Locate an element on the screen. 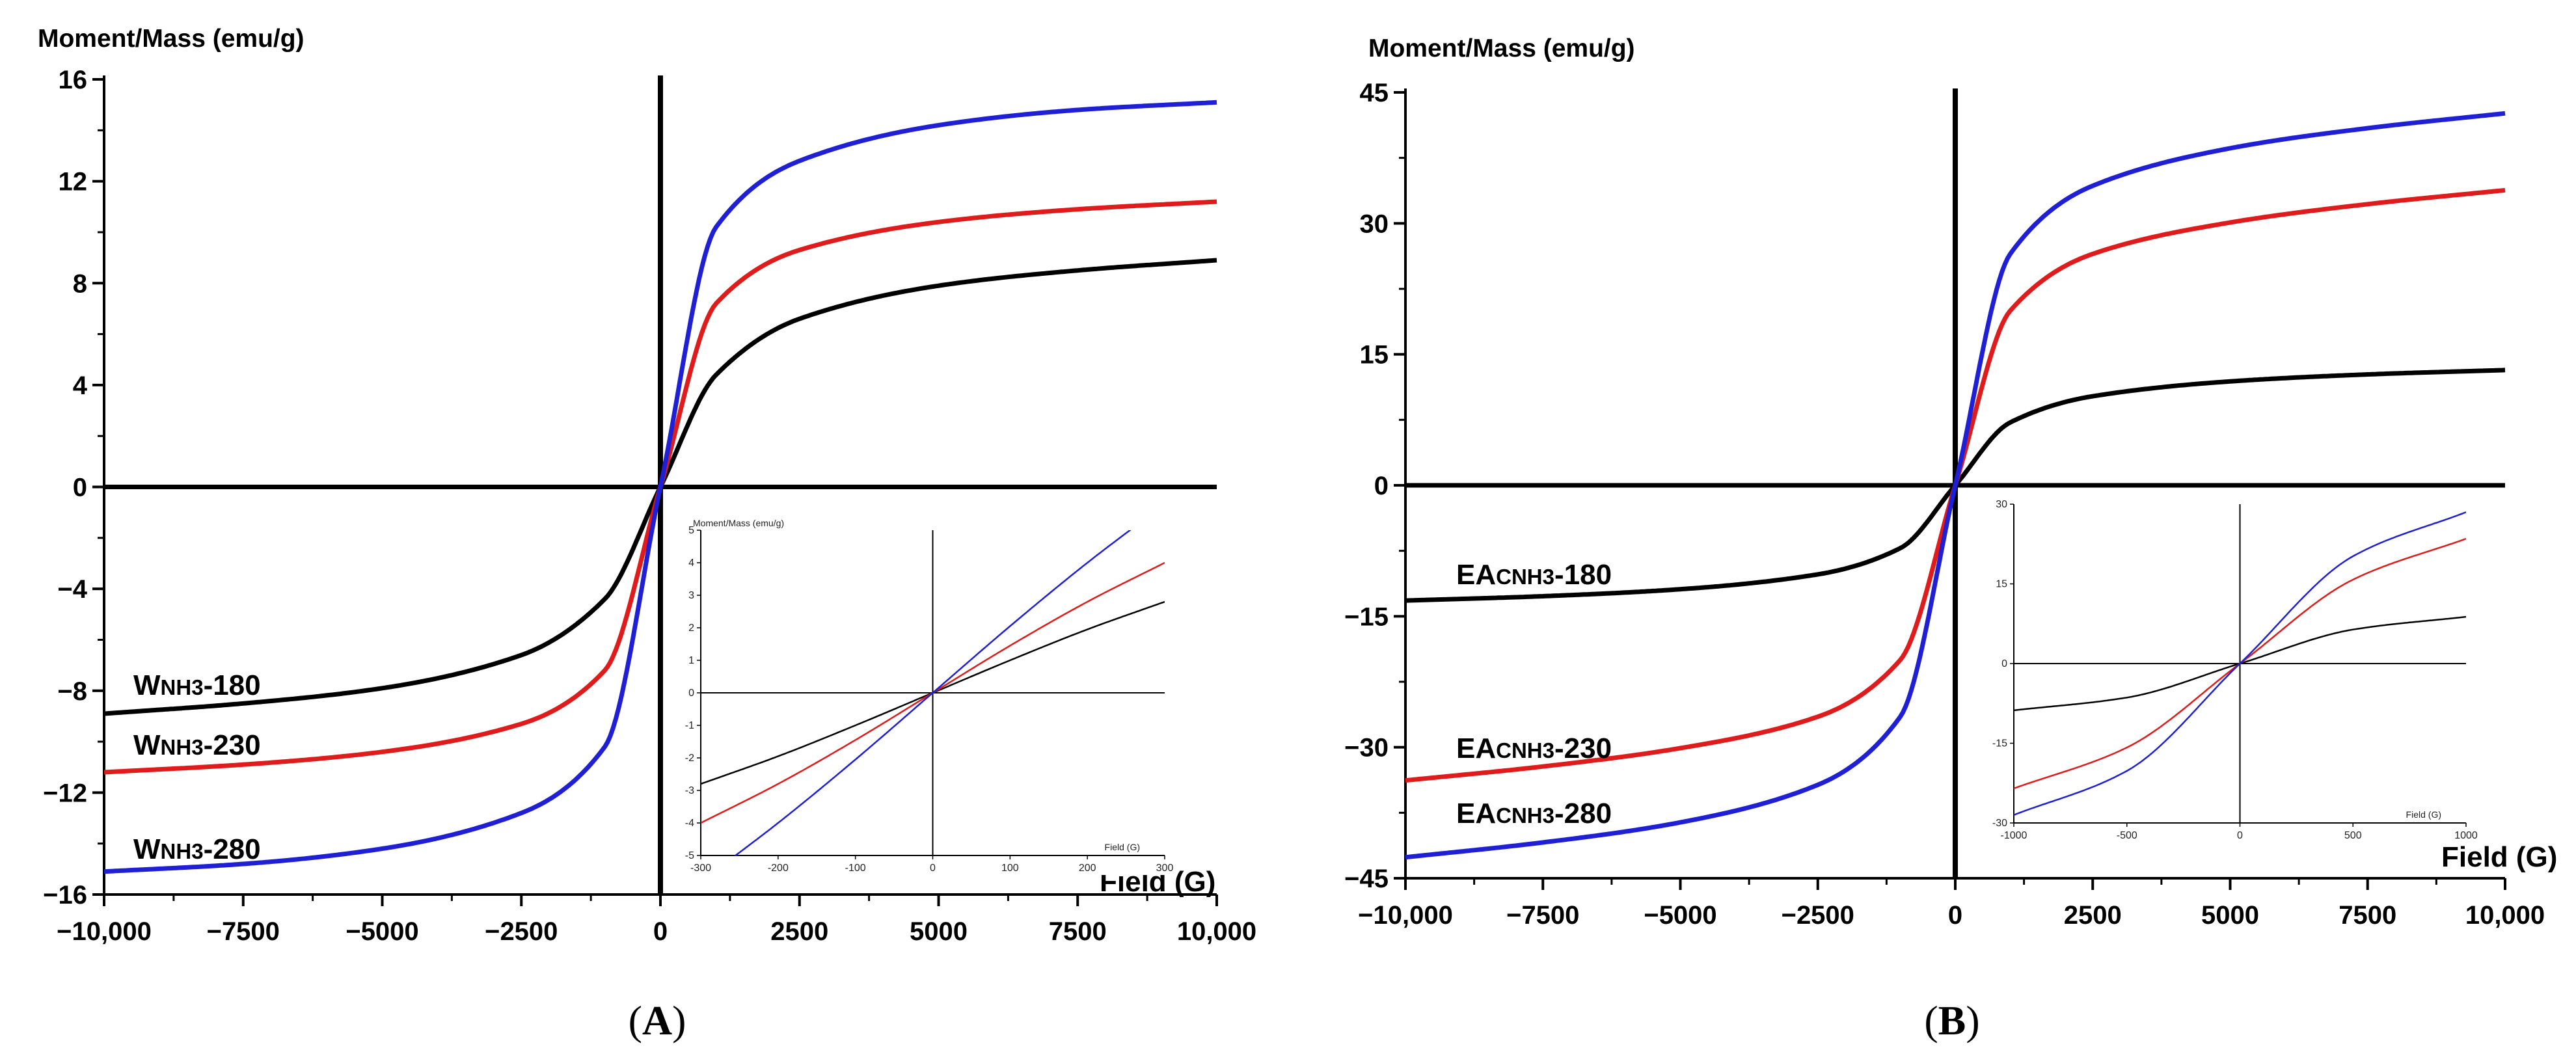  inset-x-tick-label: 100 is located at coordinates (1010, 868).